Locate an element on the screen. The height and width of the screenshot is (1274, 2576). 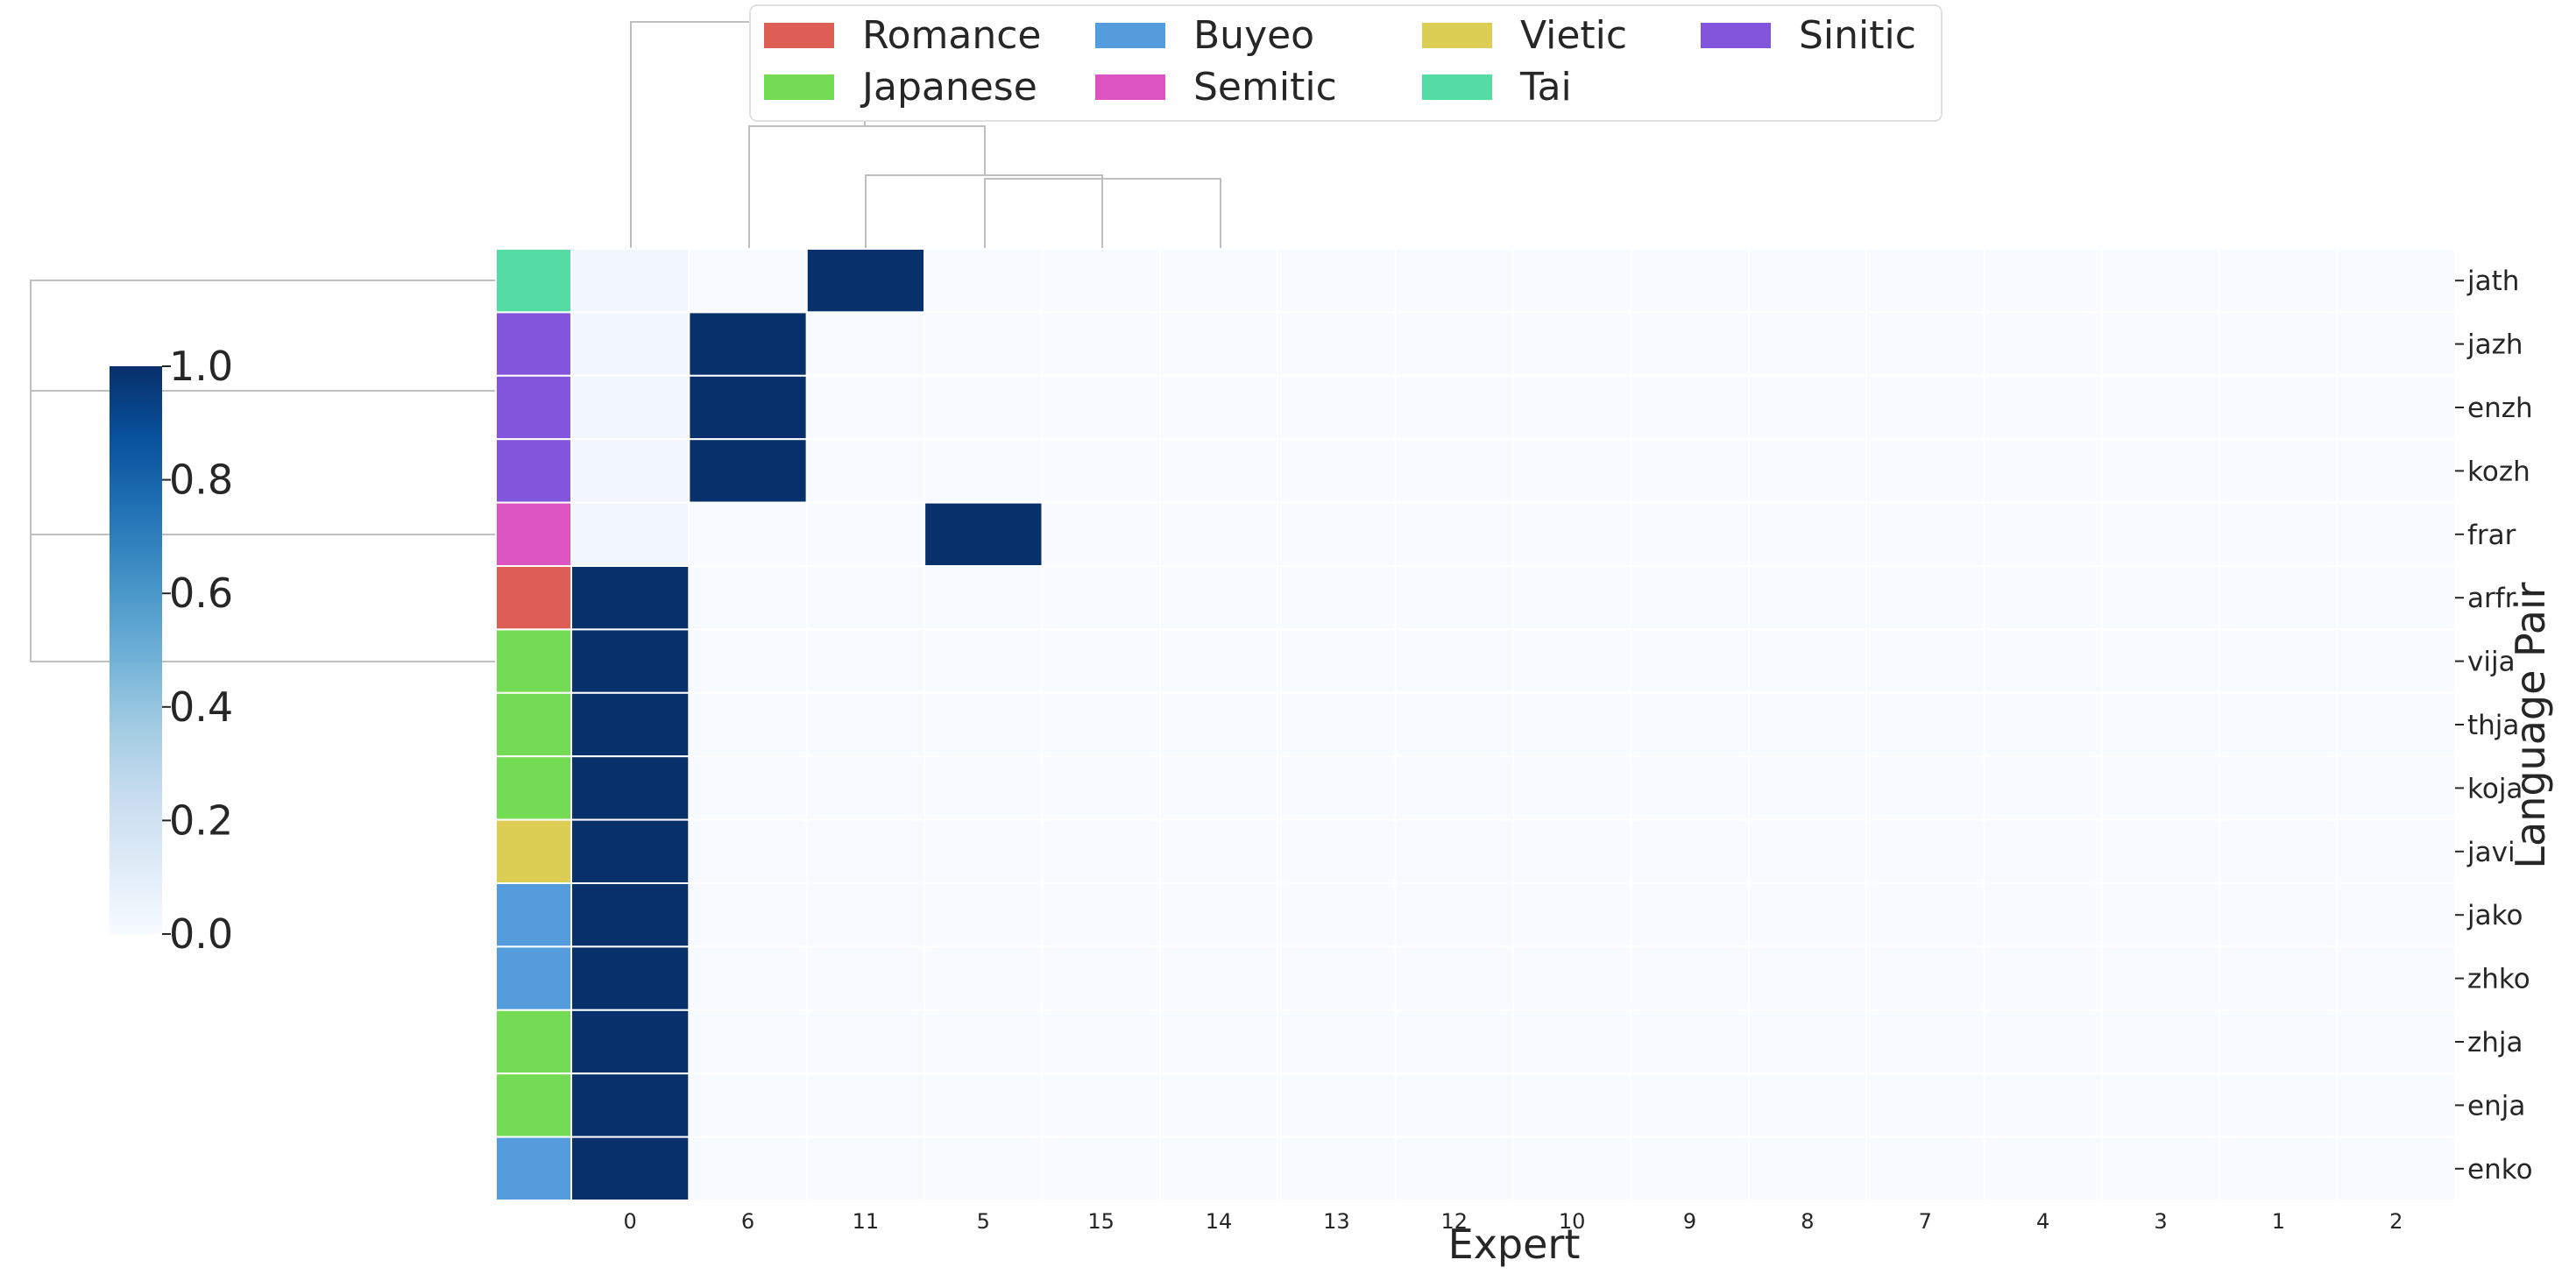
legend-frame is located at coordinates (1346, 63).